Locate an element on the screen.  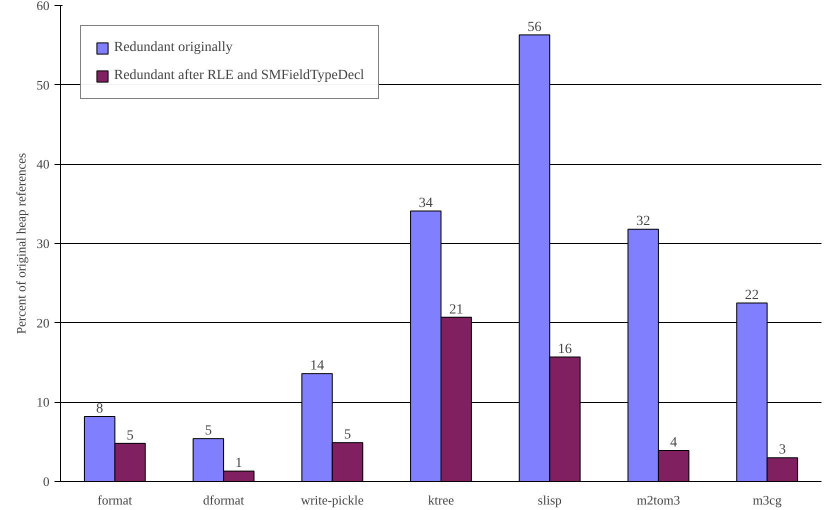
x-tick-label: slisp is located at coordinates (550, 500).